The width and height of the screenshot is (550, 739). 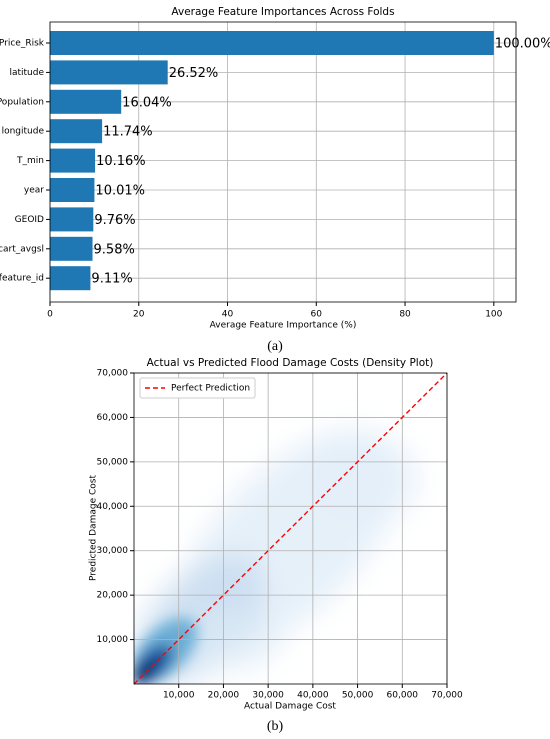 What do you see at coordinates (224, 696) in the screenshot?
I see `x-tick-label: 20,000` at bounding box center [224, 696].